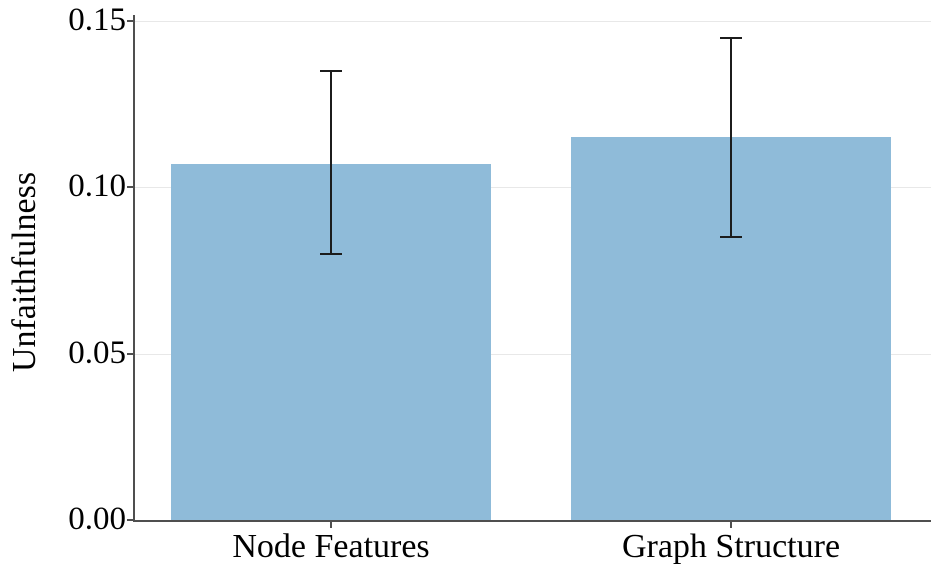 This screenshot has height=571, width=934. Describe the element at coordinates (97, 186) in the screenshot. I see `y-tick-label: 0.10` at that location.